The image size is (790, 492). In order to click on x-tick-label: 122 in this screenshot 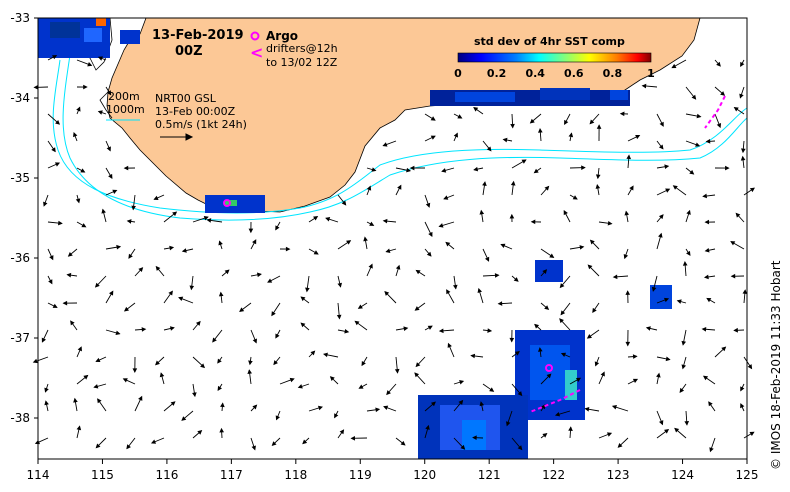, I will do `click(553, 475)`.